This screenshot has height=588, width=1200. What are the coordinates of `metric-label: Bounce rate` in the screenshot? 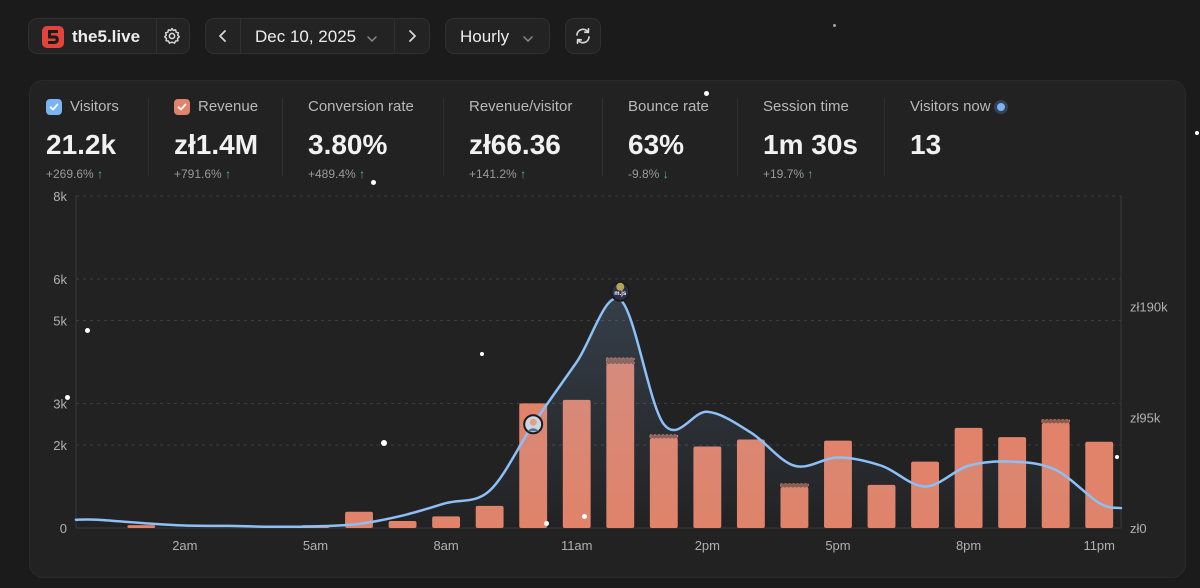 It's located at (668, 106).